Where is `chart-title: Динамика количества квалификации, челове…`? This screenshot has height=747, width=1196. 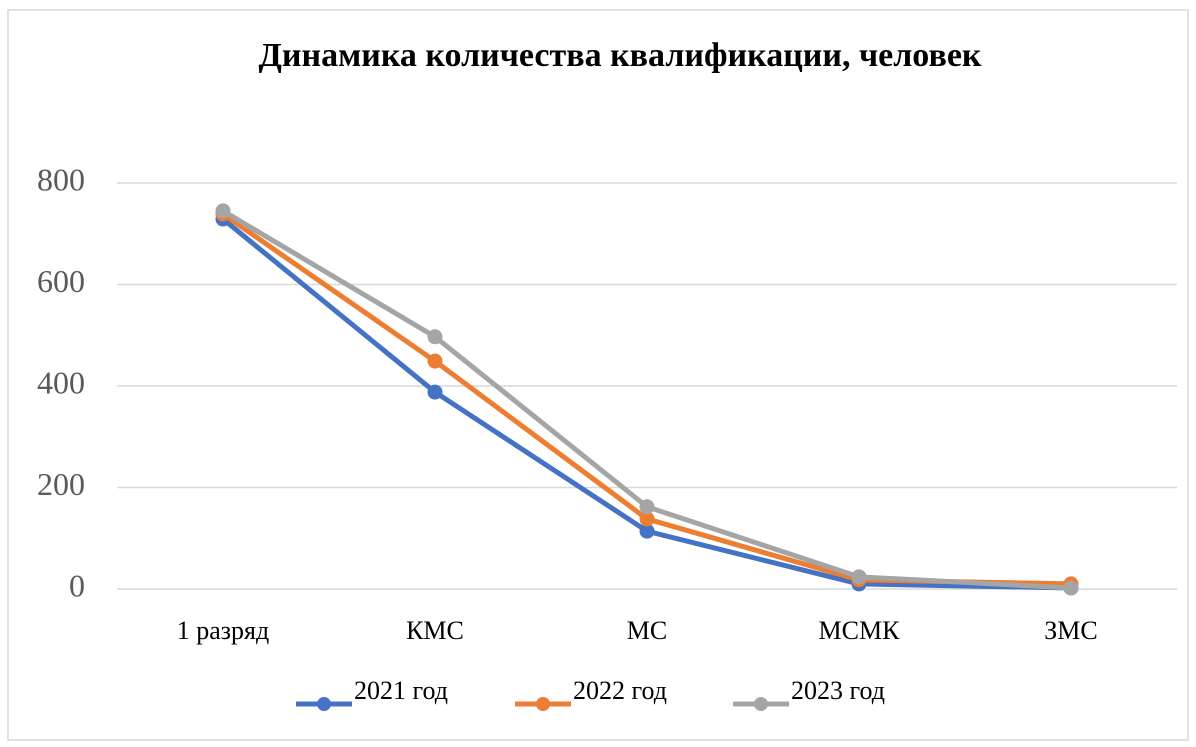
chart-title: Динамика количества квалификации, челове… is located at coordinates (620, 55).